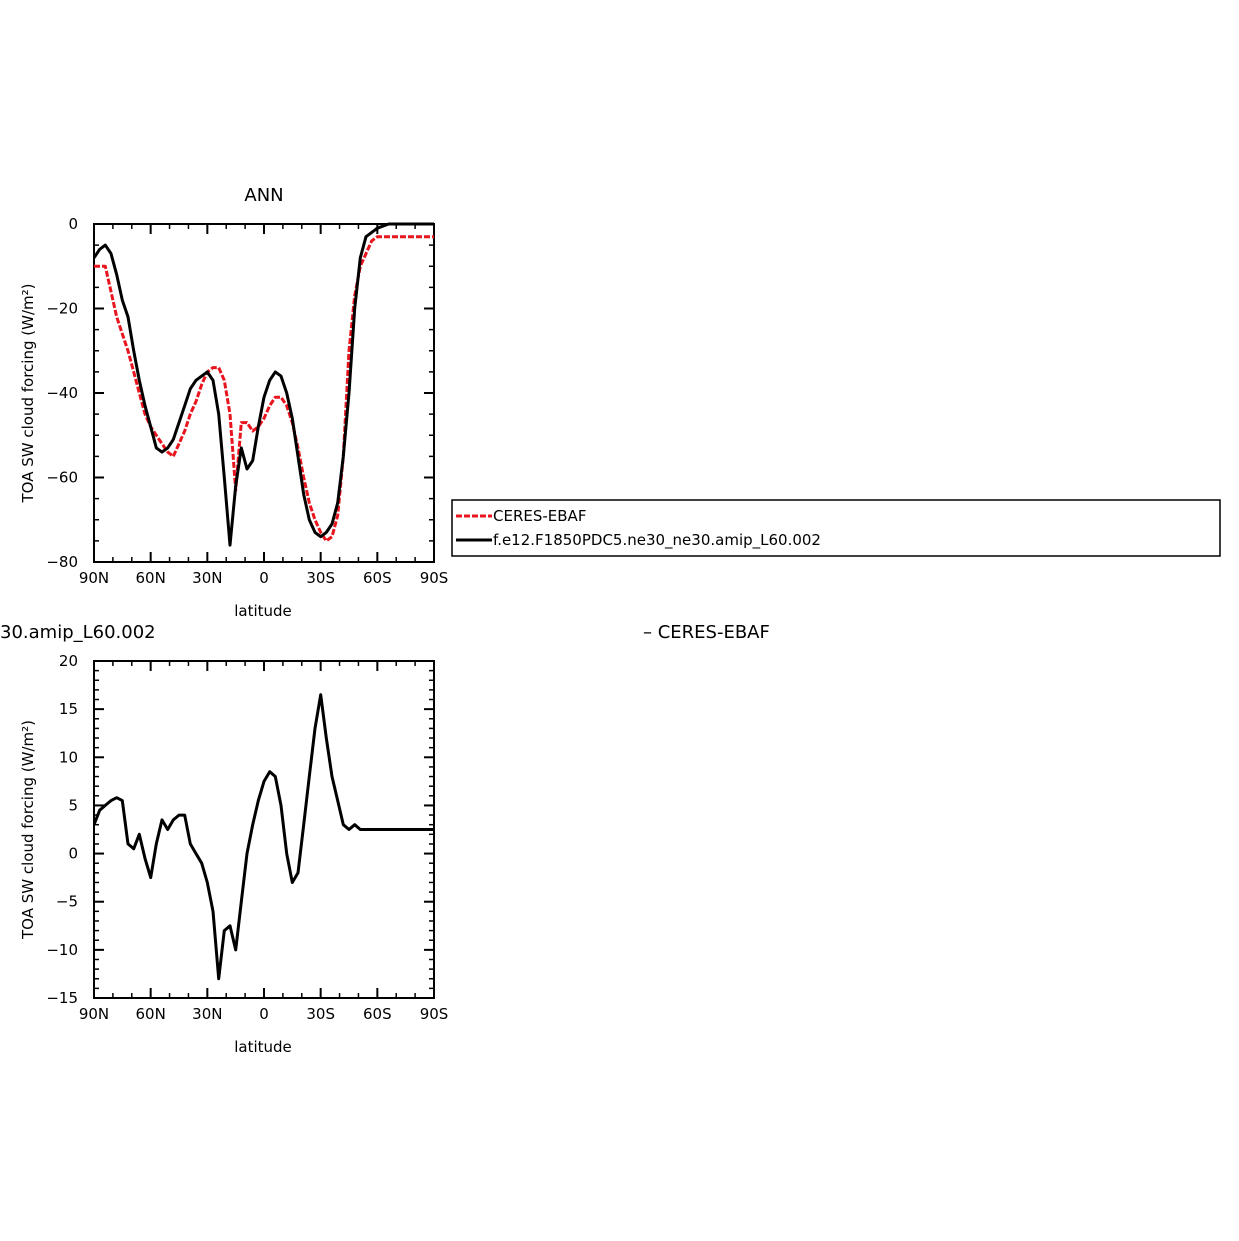  I want to click on chart-title: ANN, so click(263, 195).